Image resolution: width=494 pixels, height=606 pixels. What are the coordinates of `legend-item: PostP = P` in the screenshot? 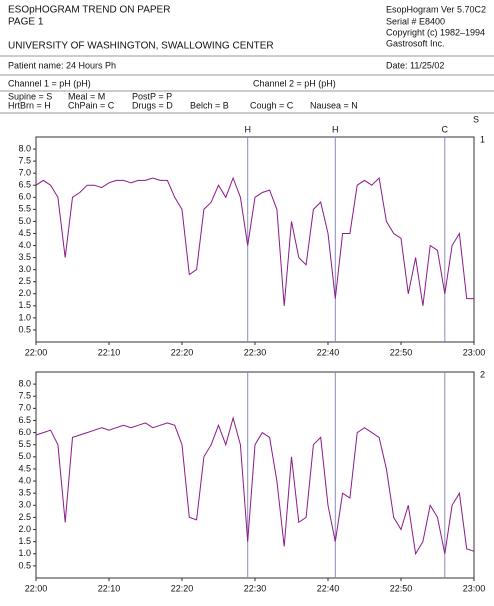 It's located at (152, 96).